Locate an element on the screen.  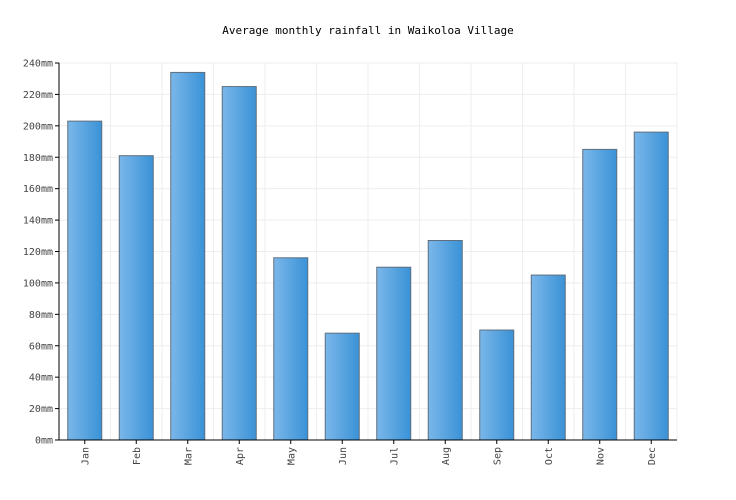
bar-dec is located at coordinates (651, 286).